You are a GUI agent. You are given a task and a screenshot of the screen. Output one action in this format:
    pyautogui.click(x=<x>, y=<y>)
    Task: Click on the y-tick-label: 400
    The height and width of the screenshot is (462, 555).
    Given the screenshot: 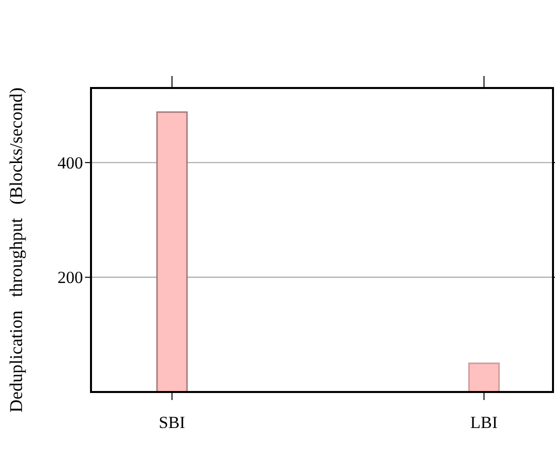 What is the action you would take?
    pyautogui.click(x=70, y=163)
    